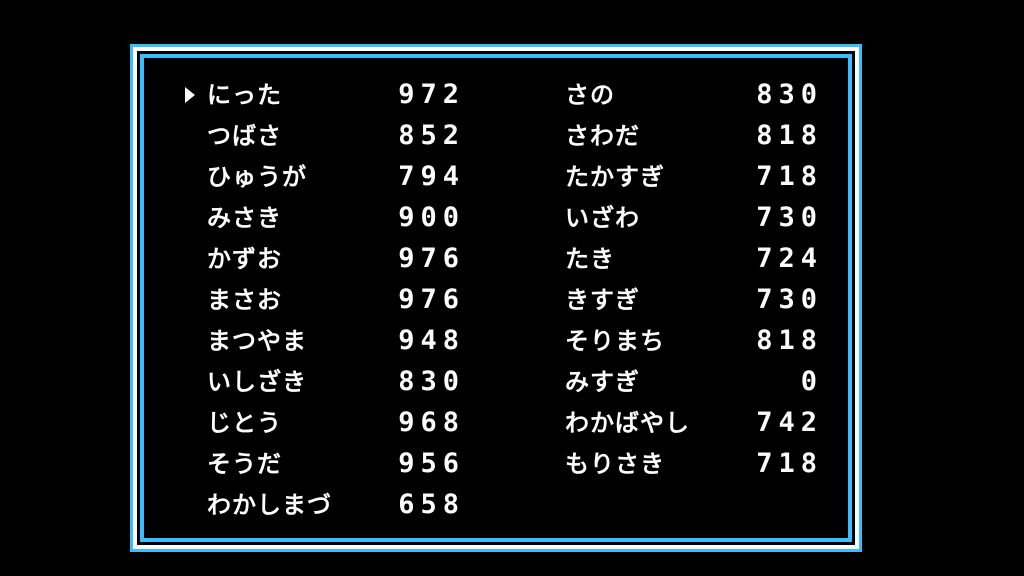 This screenshot has height=576, width=1024. I want to click on player-name: まつやま, so click(257, 341).